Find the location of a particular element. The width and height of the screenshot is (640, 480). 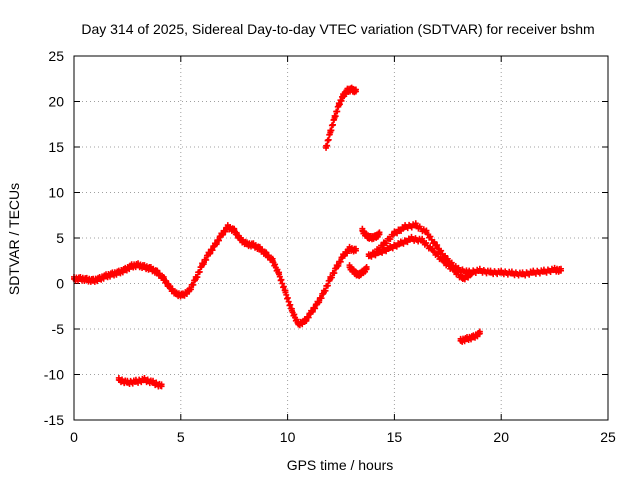

y-tick-label: -15 is located at coordinates (54, 420).